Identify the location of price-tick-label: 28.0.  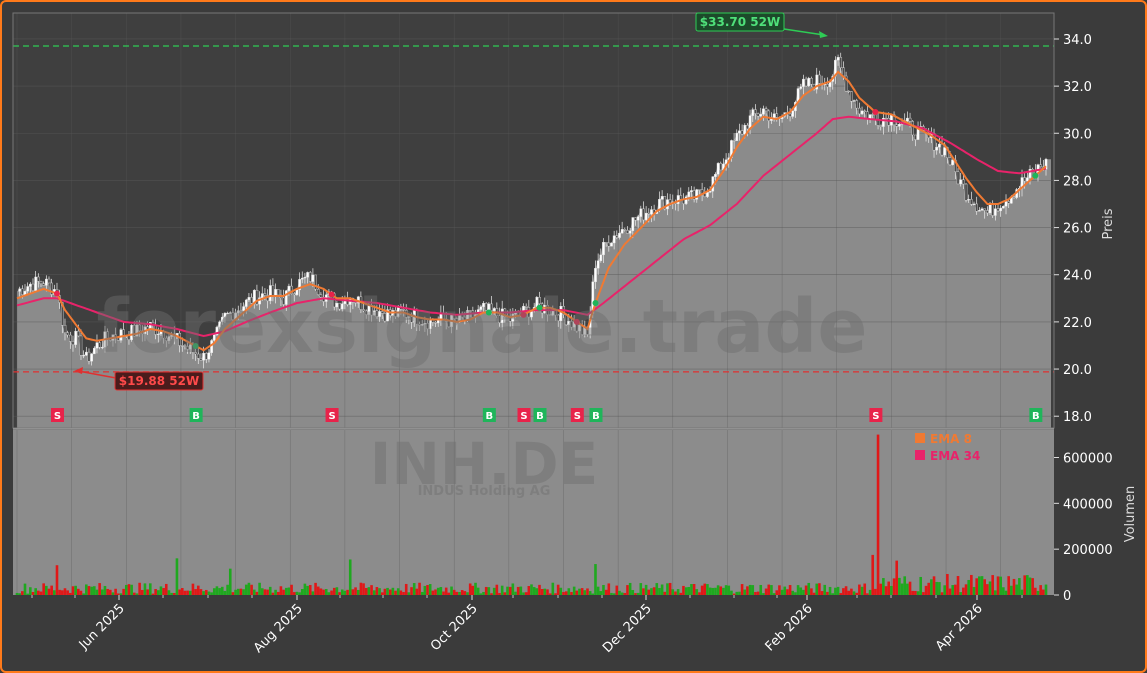
(1077, 181).